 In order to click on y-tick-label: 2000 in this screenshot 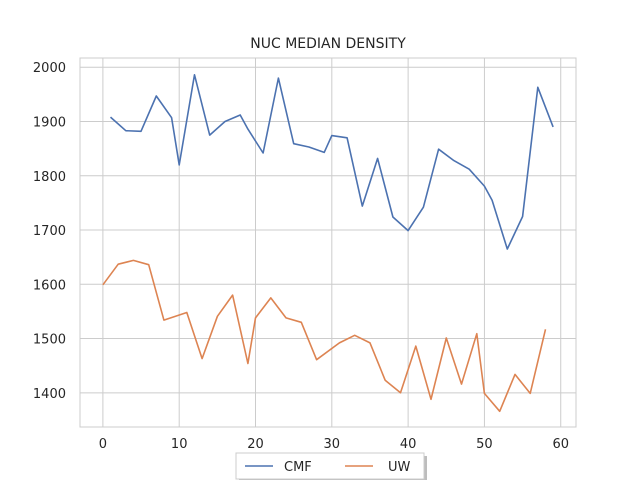, I will do `click(49, 68)`.